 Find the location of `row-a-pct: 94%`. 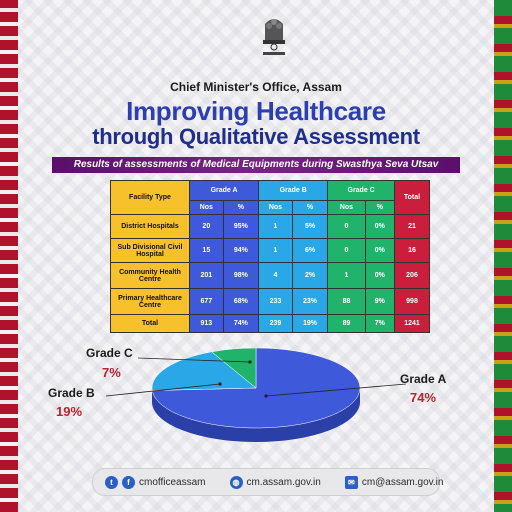

row-a-pct: 94% is located at coordinates (241, 250).